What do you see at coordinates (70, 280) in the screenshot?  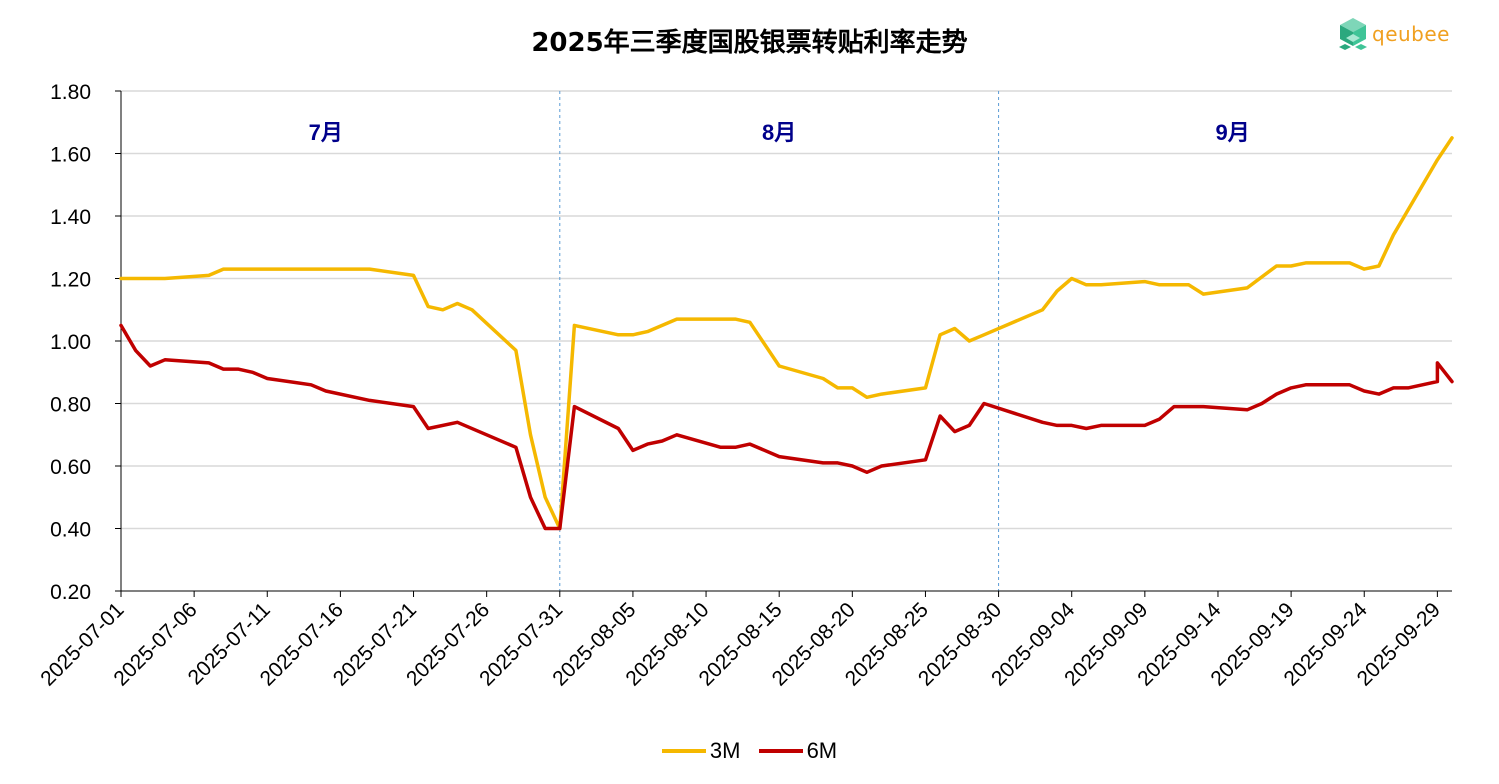 I see `y-tick-label: 1.20` at bounding box center [70, 280].